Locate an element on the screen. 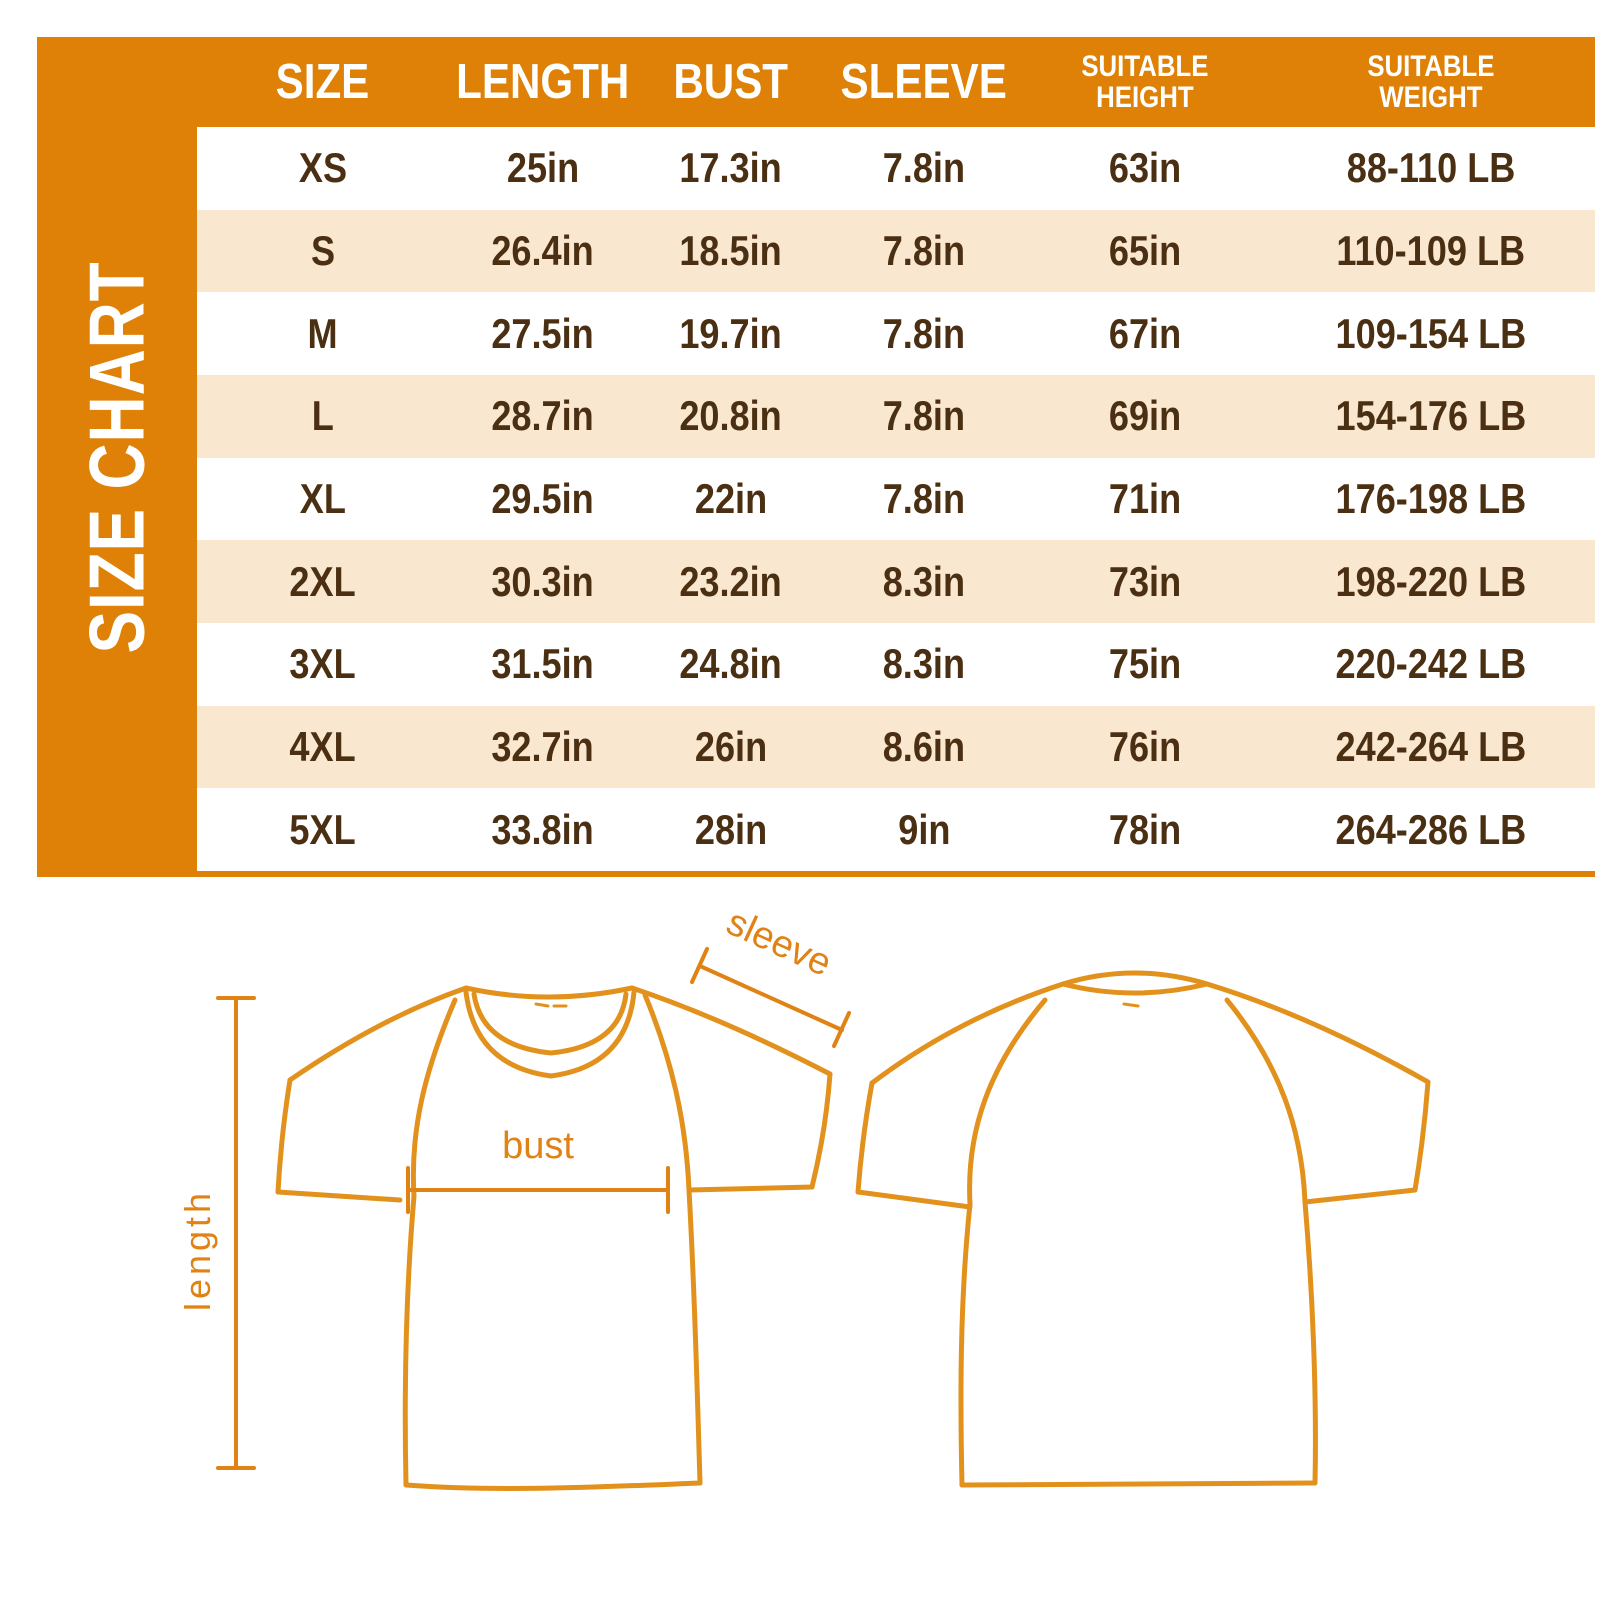  page-title: SIZE CHART is located at coordinates (116, 457).